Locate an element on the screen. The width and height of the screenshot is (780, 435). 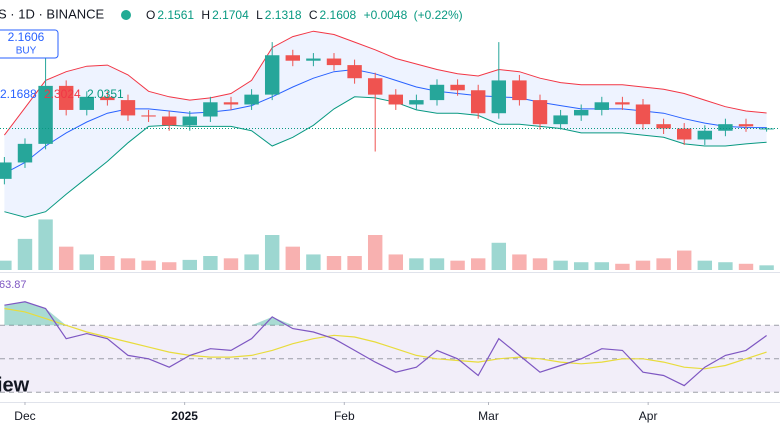
basis-value: 2.1688 is located at coordinates (18, 94).